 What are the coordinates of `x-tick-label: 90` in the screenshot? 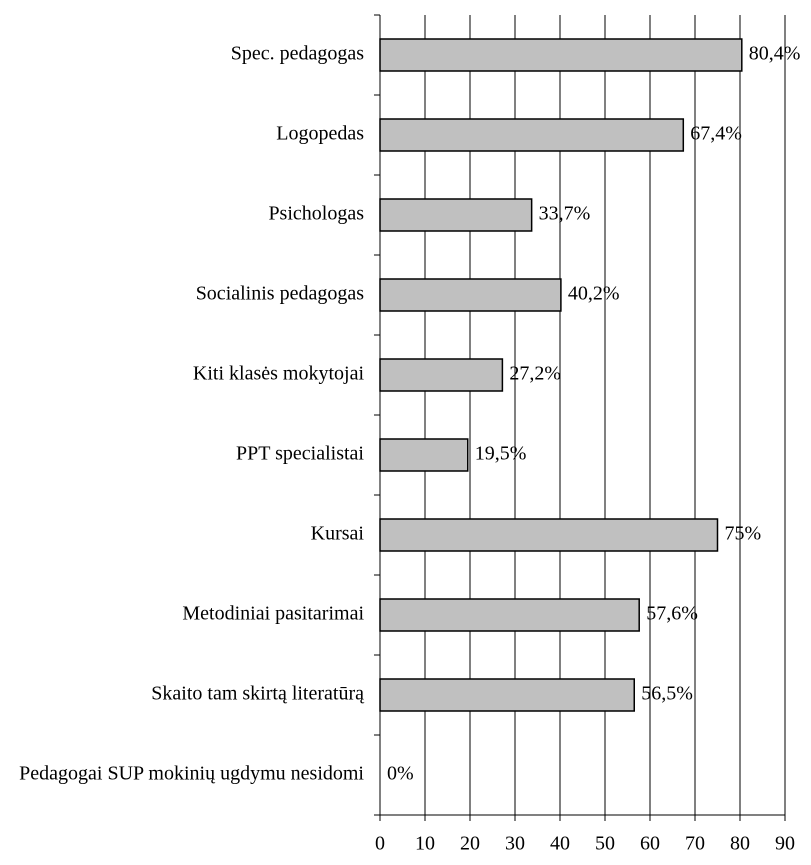 It's located at (785, 844).